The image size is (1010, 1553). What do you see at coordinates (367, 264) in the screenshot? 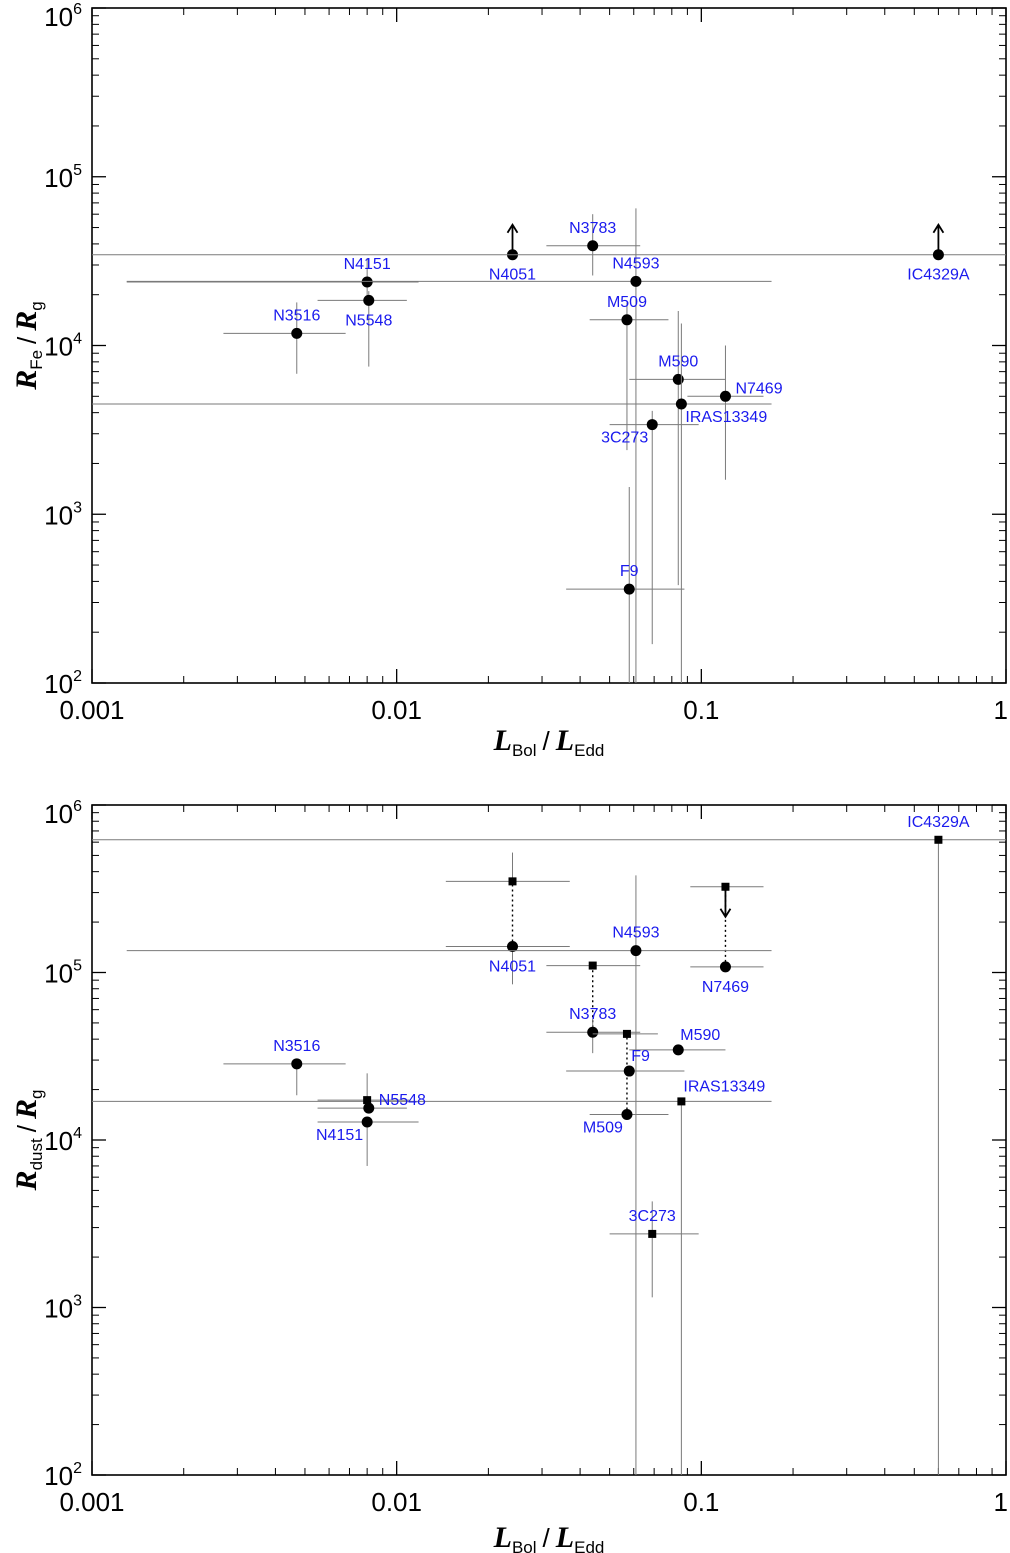
I see `point-label: N4151` at bounding box center [367, 264].